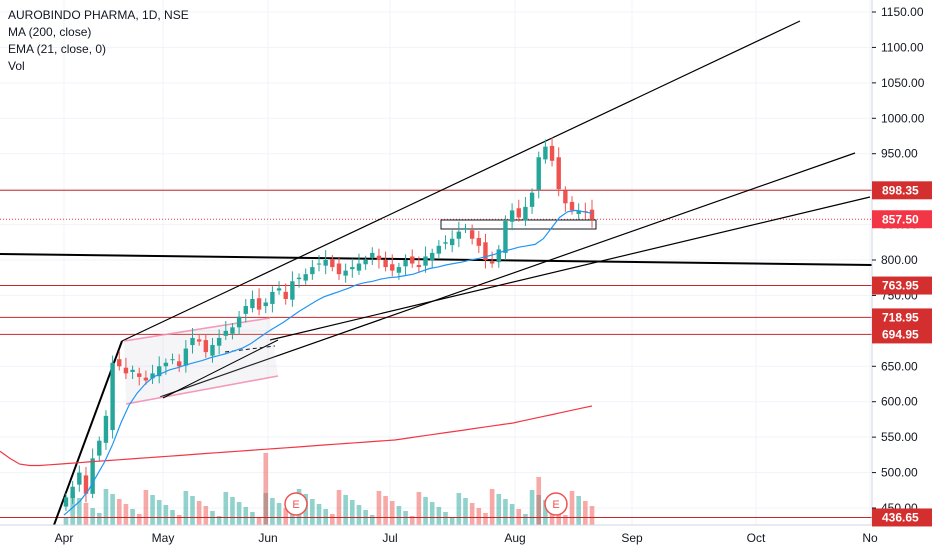 The width and height of the screenshot is (932, 550). What do you see at coordinates (902, 47) in the screenshot?
I see `price-tick-label: 1100.00` at bounding box center [902, 47].